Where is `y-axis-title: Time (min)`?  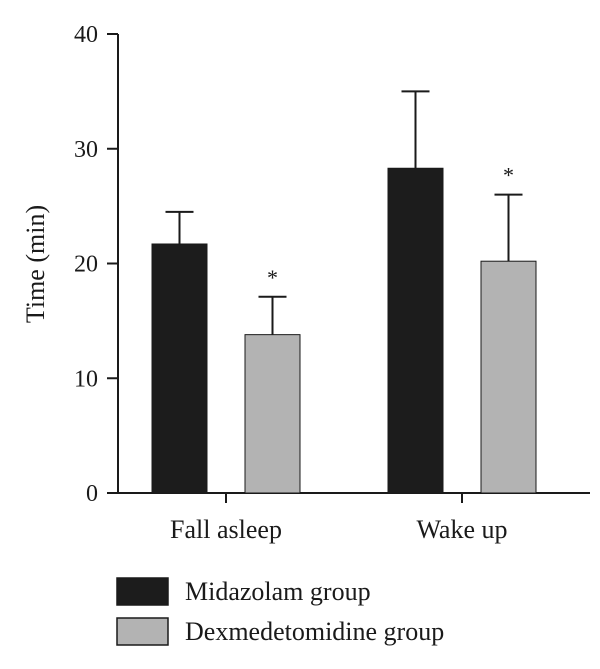 y-axis-title: Time (min) is located at coordinates (35, 264).